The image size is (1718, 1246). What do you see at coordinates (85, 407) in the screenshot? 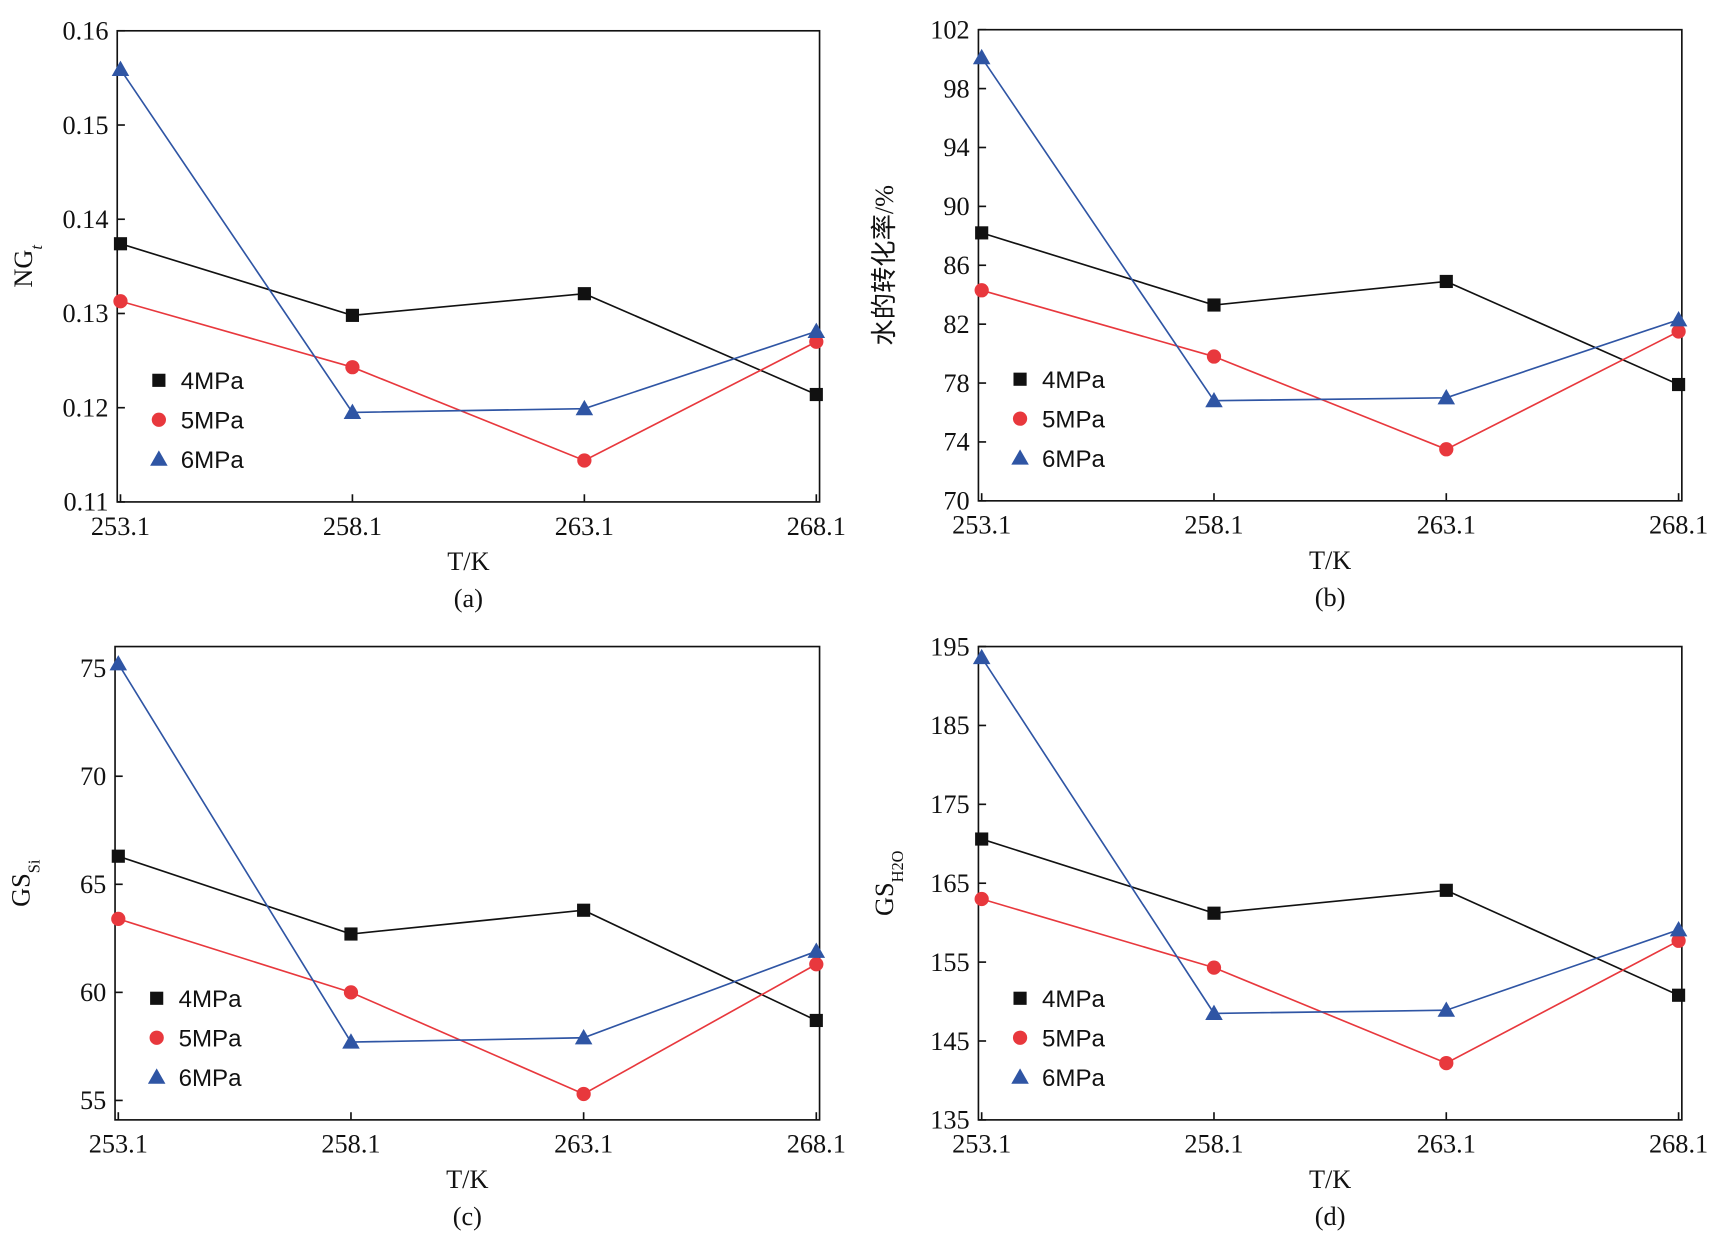
I see `y-tick-label: 0.12` at bounding box center [85, 407].